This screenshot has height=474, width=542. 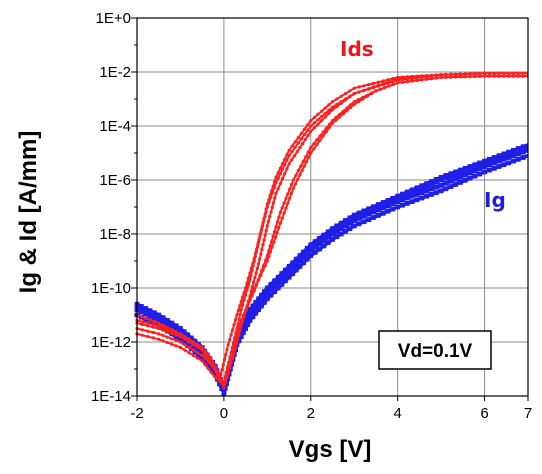 What do you see at coordinates (397, 413) in the screenshot?
I see `x-tick-label: 4` at bounding box center [397, 413].